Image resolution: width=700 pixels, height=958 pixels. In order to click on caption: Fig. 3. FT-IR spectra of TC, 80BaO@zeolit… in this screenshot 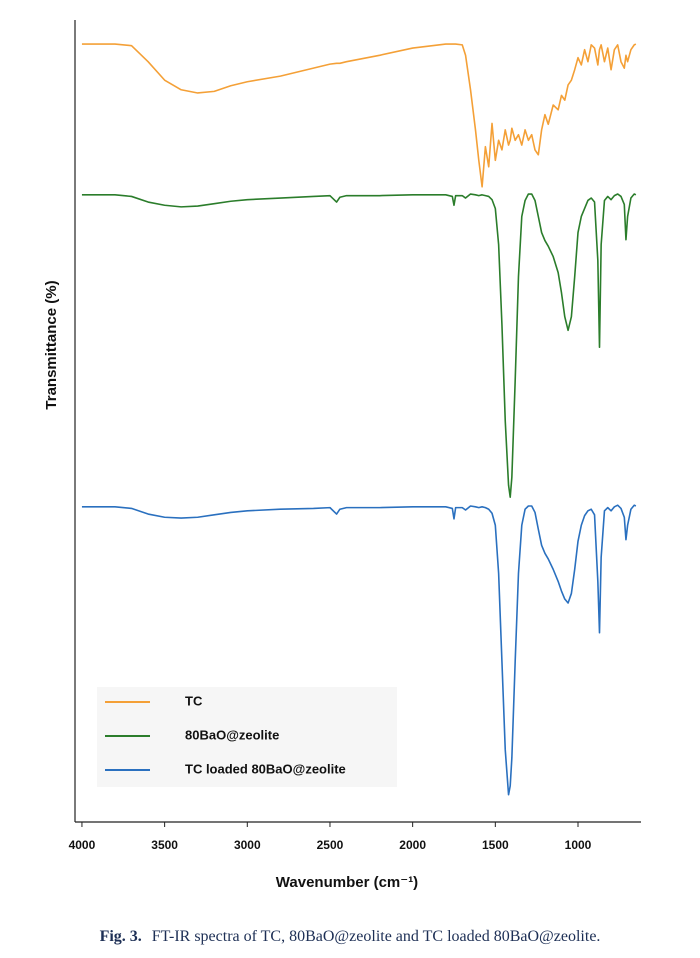, I will do `click(350, 936)`.